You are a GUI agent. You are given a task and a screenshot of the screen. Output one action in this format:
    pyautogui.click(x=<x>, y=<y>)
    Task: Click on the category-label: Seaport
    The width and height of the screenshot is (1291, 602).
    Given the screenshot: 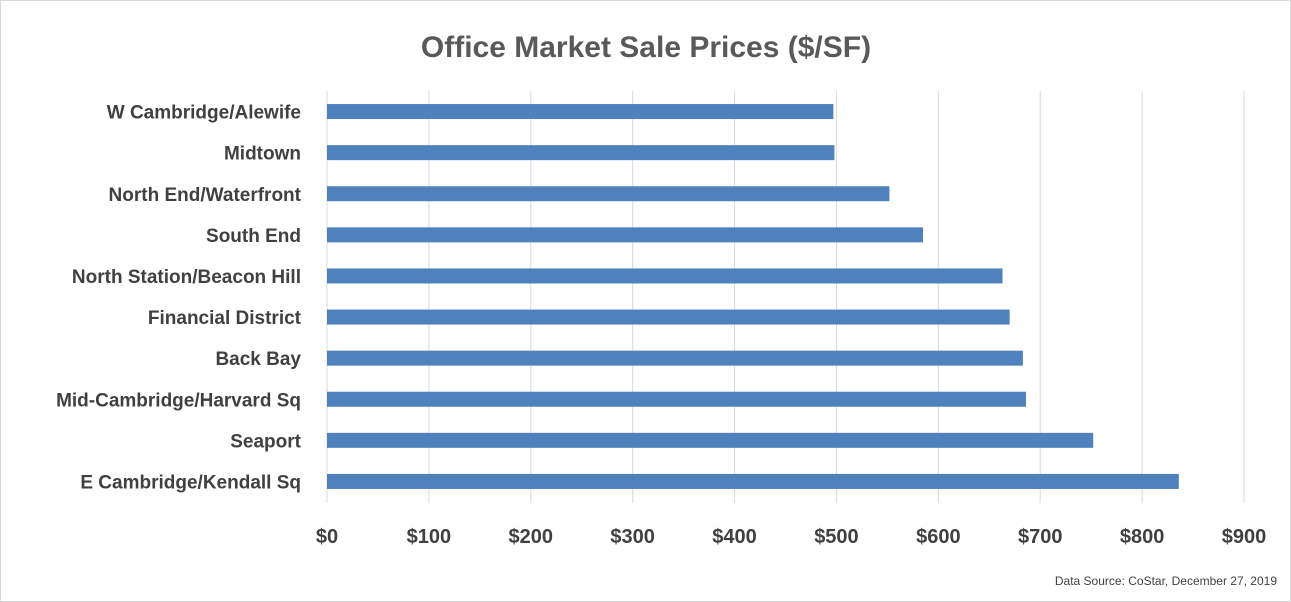 What is the action you would take?
    pyautogui.click(x=265, y=441)
    